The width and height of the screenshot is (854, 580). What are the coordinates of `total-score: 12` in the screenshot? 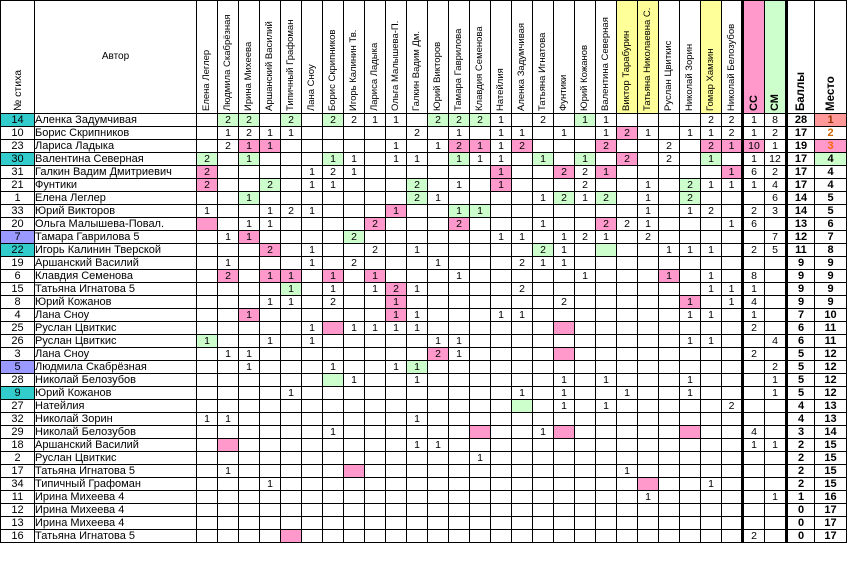 It's located at (800, 237).